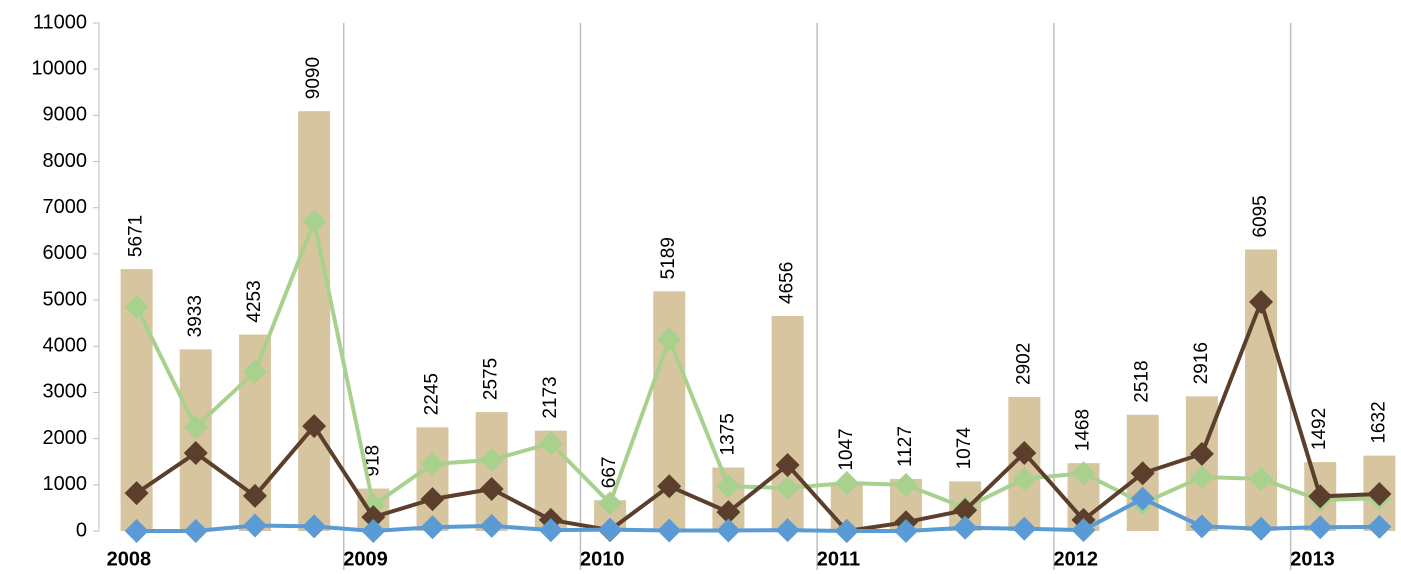 Image resolution: width=1401 pixels, height=574 pixels. What do you see at coordinates (65, 392) in the screenshot?
I see `y-tick-label: 3000` at bounding box center [65, 392].